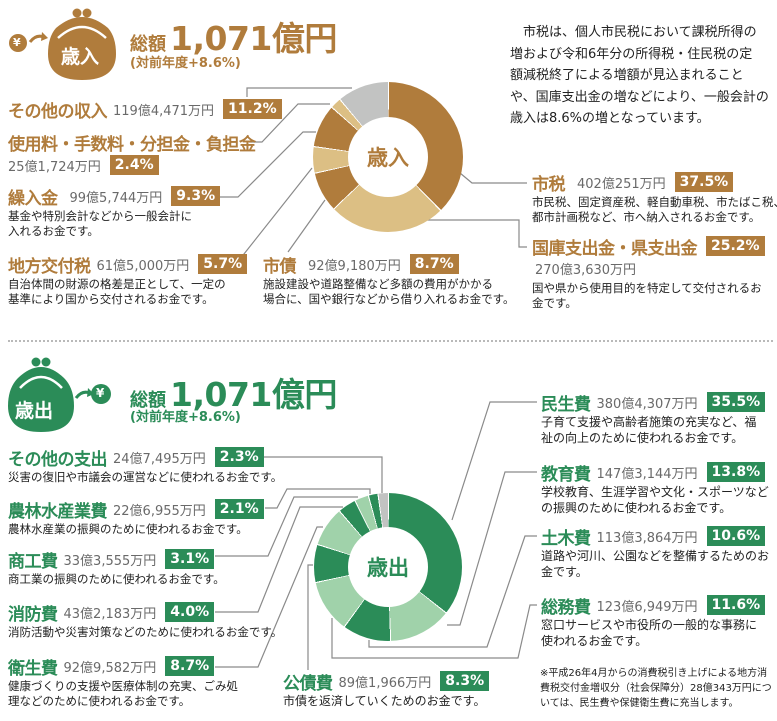 Image resolution: width=777 pixels, height=721 pixels. I want to click on item-name: 消防費, so click(33, 614).